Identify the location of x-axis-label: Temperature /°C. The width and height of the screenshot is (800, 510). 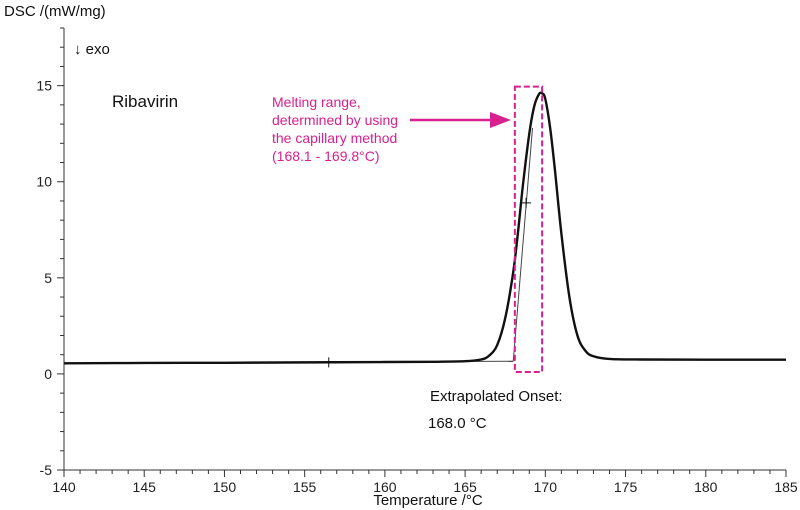
(428, 500).